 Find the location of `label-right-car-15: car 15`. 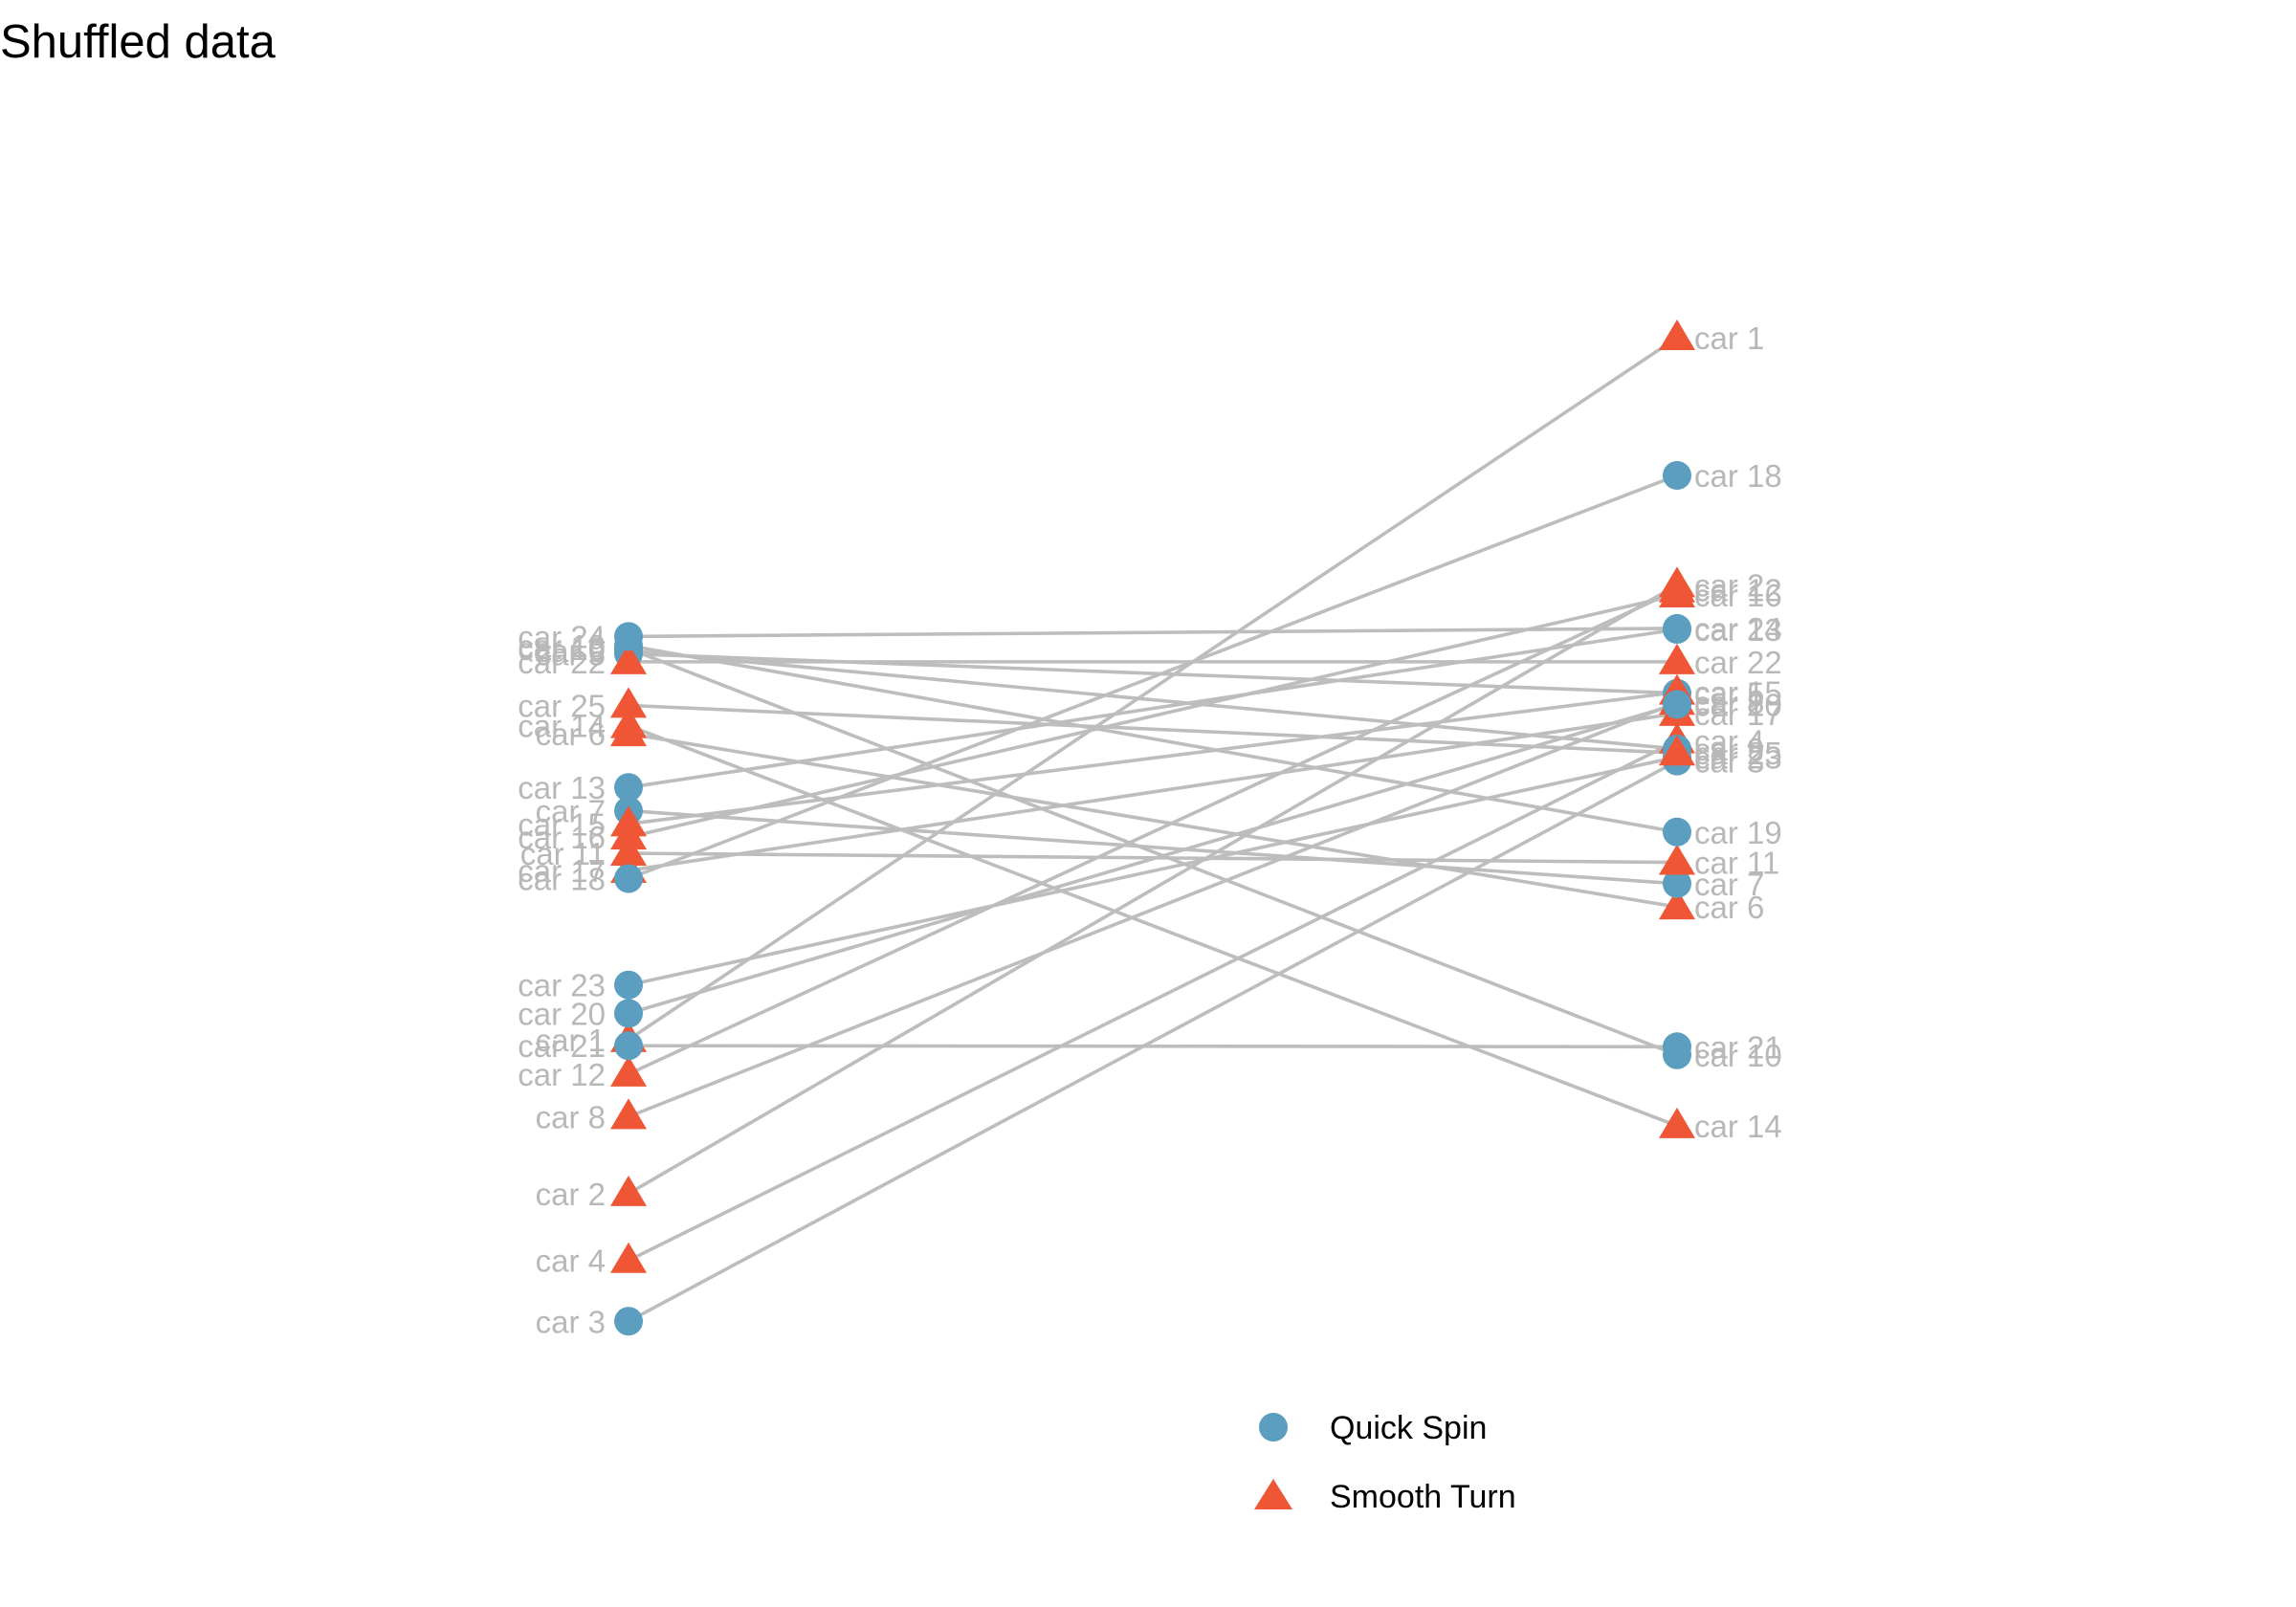

label-right-car-15: car 15 is located at coordinates (1738, 693).